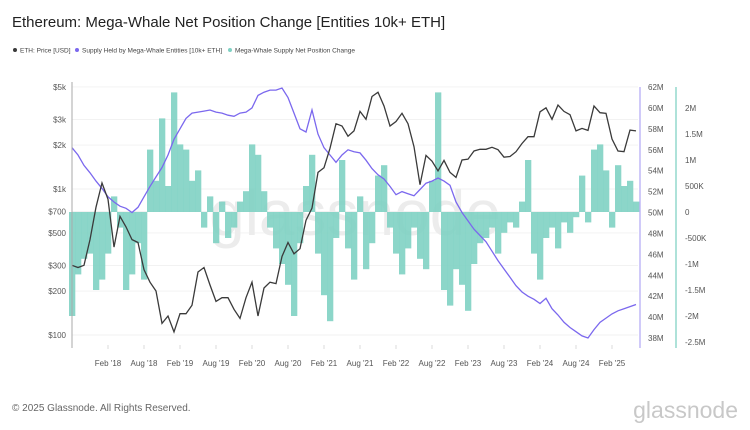  I want to click on glassnode-logo: glassnode, so click(685, 410).